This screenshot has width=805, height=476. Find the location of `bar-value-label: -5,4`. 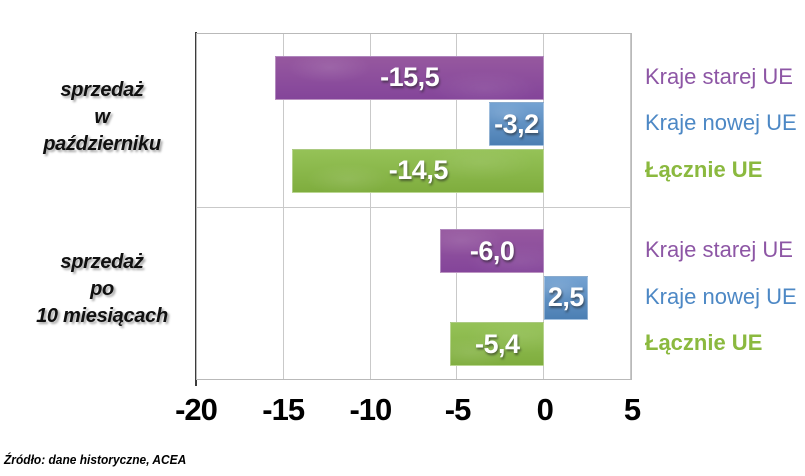

bar-value-label: -5,4 is located at coordinates (497, 343).